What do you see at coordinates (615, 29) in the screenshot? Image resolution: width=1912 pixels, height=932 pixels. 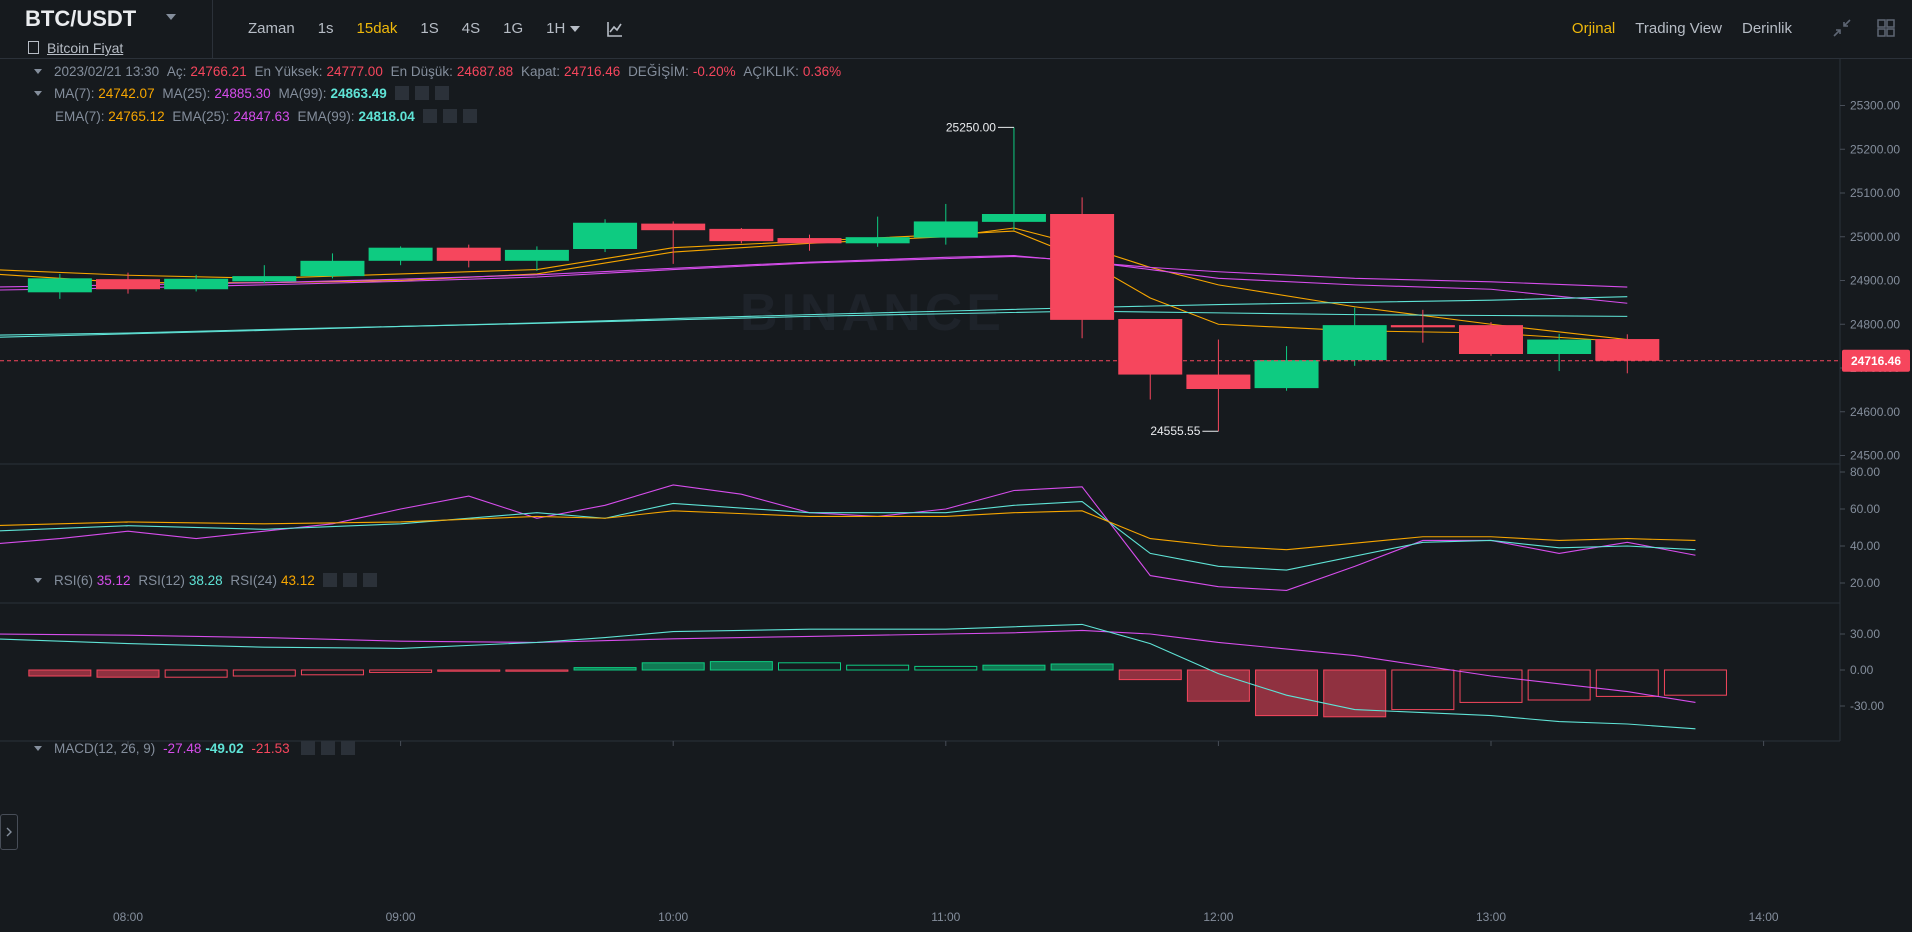 I see `indicator-chart-icon` at bounding box center [615, 29].